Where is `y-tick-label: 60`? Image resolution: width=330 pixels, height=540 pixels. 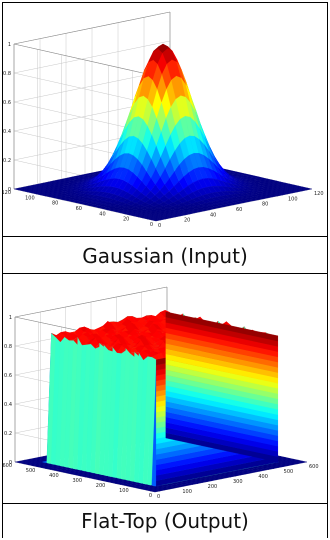
y-tick-label: 60 is located at coordinates (79, 209).